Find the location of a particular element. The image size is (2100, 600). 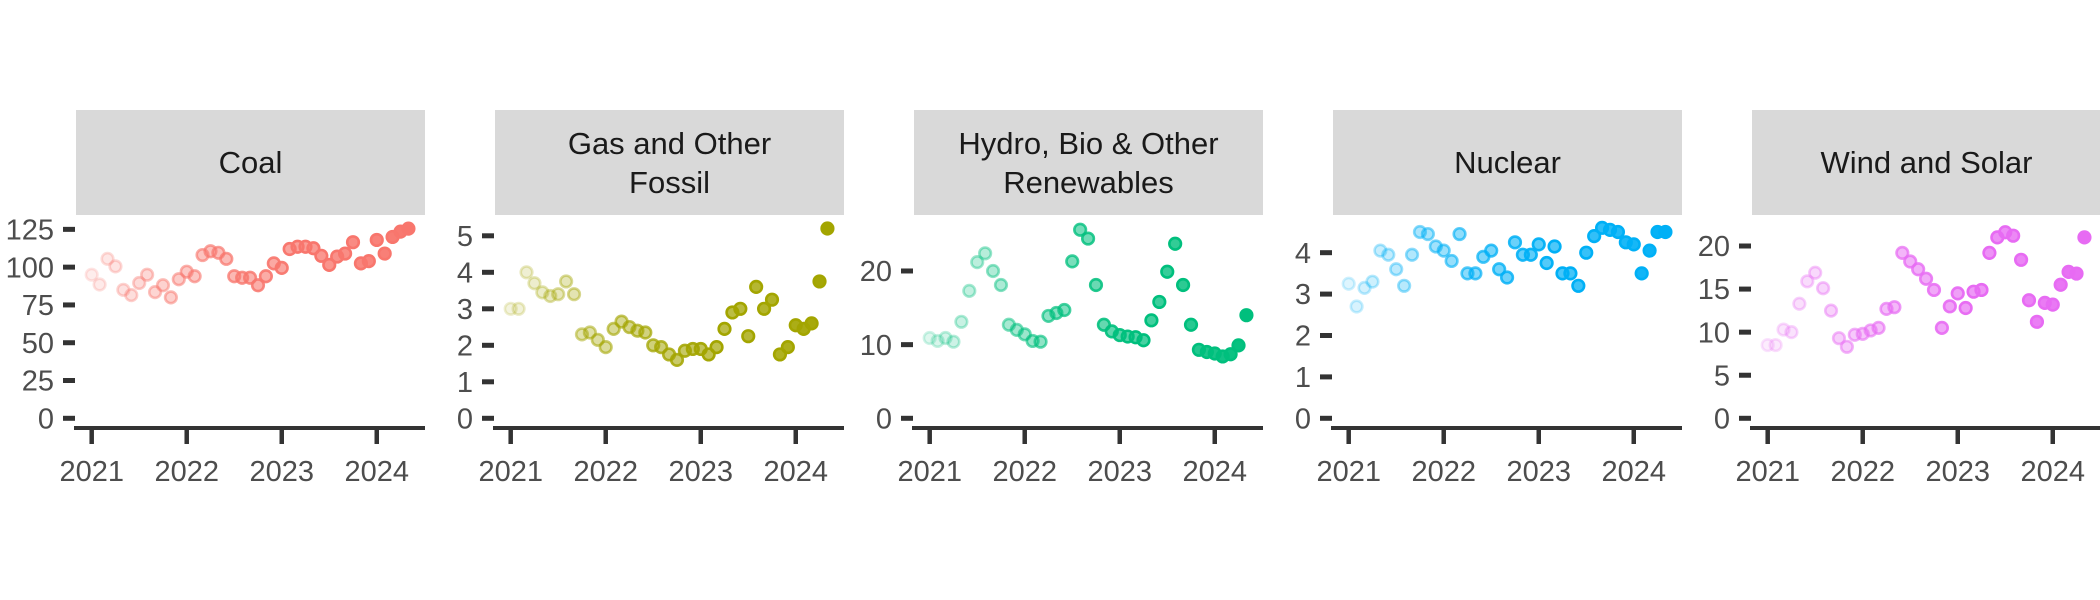

facet-panel-gas: 2021 2022 2023 2024 0 1 2 3 4 5 is located at coordinates (650, 354).